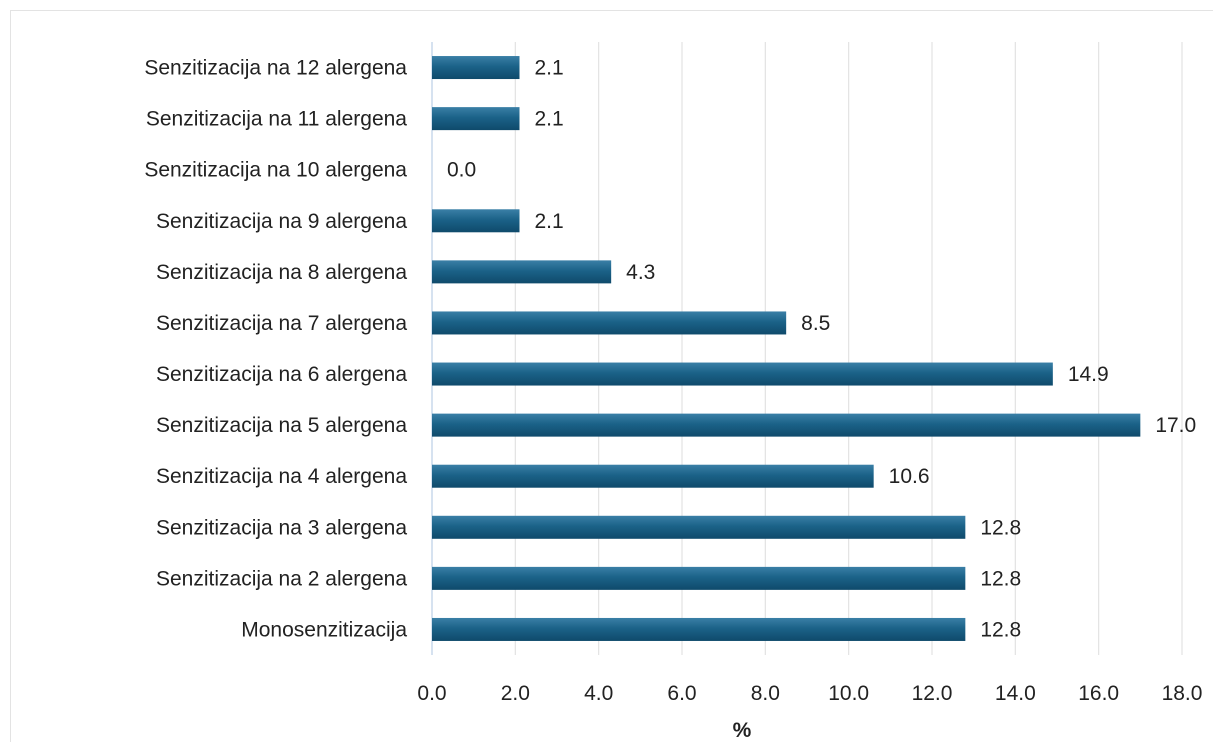  I want to click on category-label: Senzitizacija na 10 alergena, so click(275, 170).